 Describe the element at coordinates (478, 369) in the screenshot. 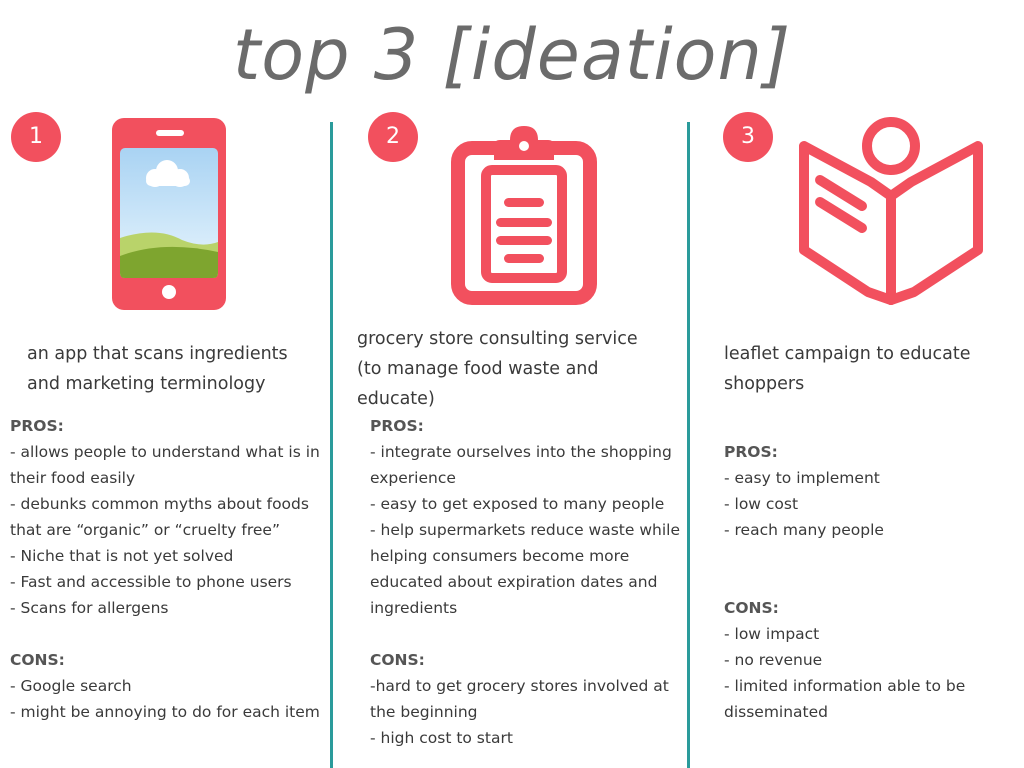

I see `description-line: (to manage food waste and` at that location.